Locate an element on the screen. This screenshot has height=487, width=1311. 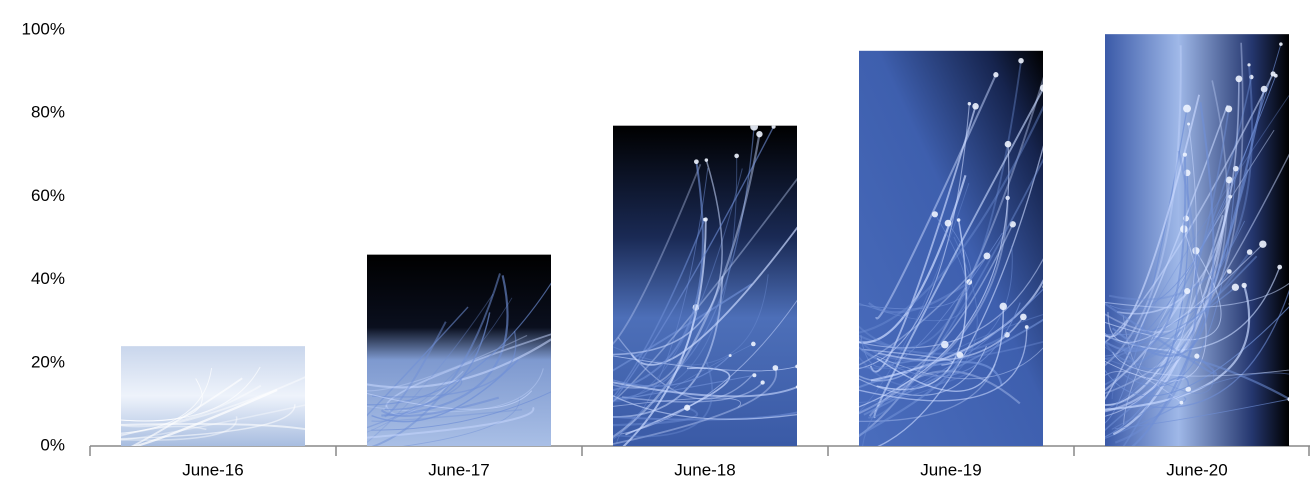
y-tick-label: 0% is located at coordinates (52, 444).